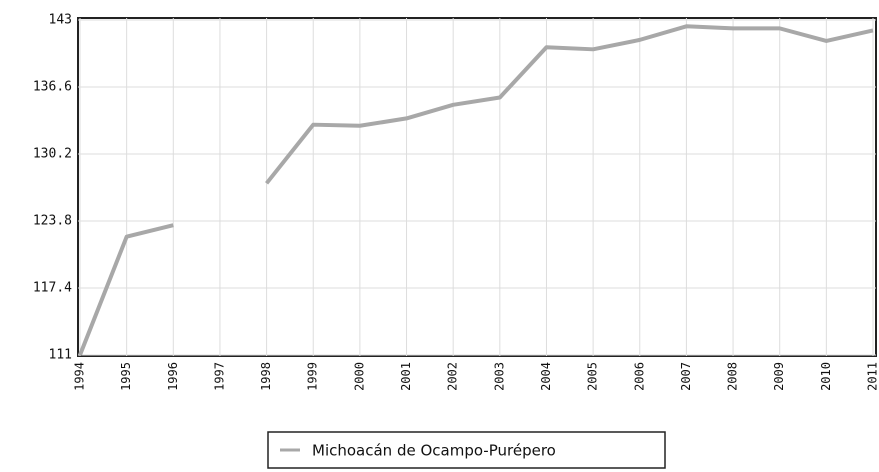  What do you see at coordinates (126, 289) in the screenshot?
I see `series-line` at bounding box center [126, 289].